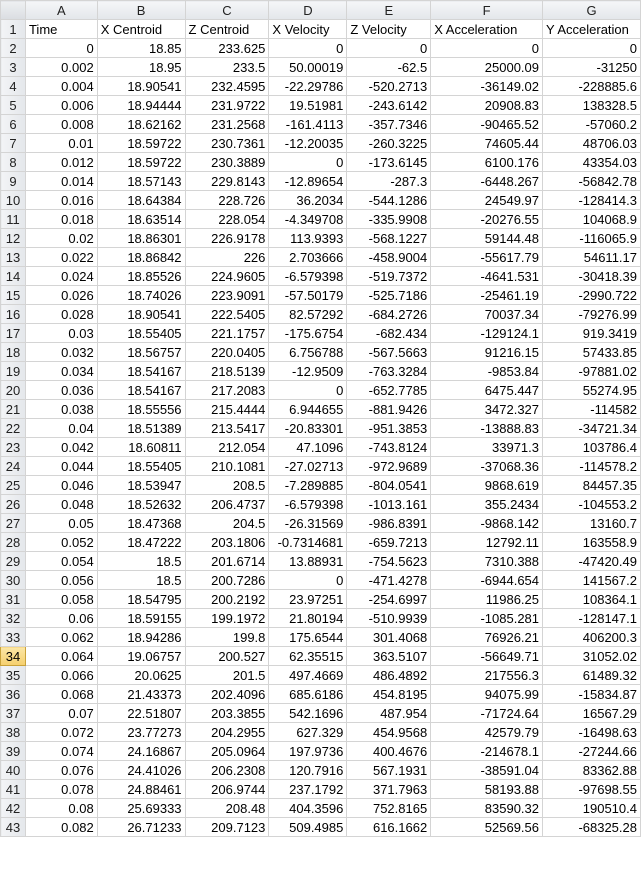 The width and height of the screenshot is (641, 880). I want to click on data-cell: 919.3419, so click(591, 333).